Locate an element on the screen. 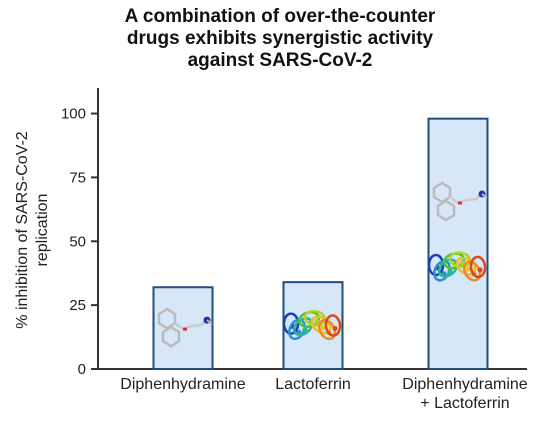  y-tick-label: 50 is located at coordinates (77, 241).